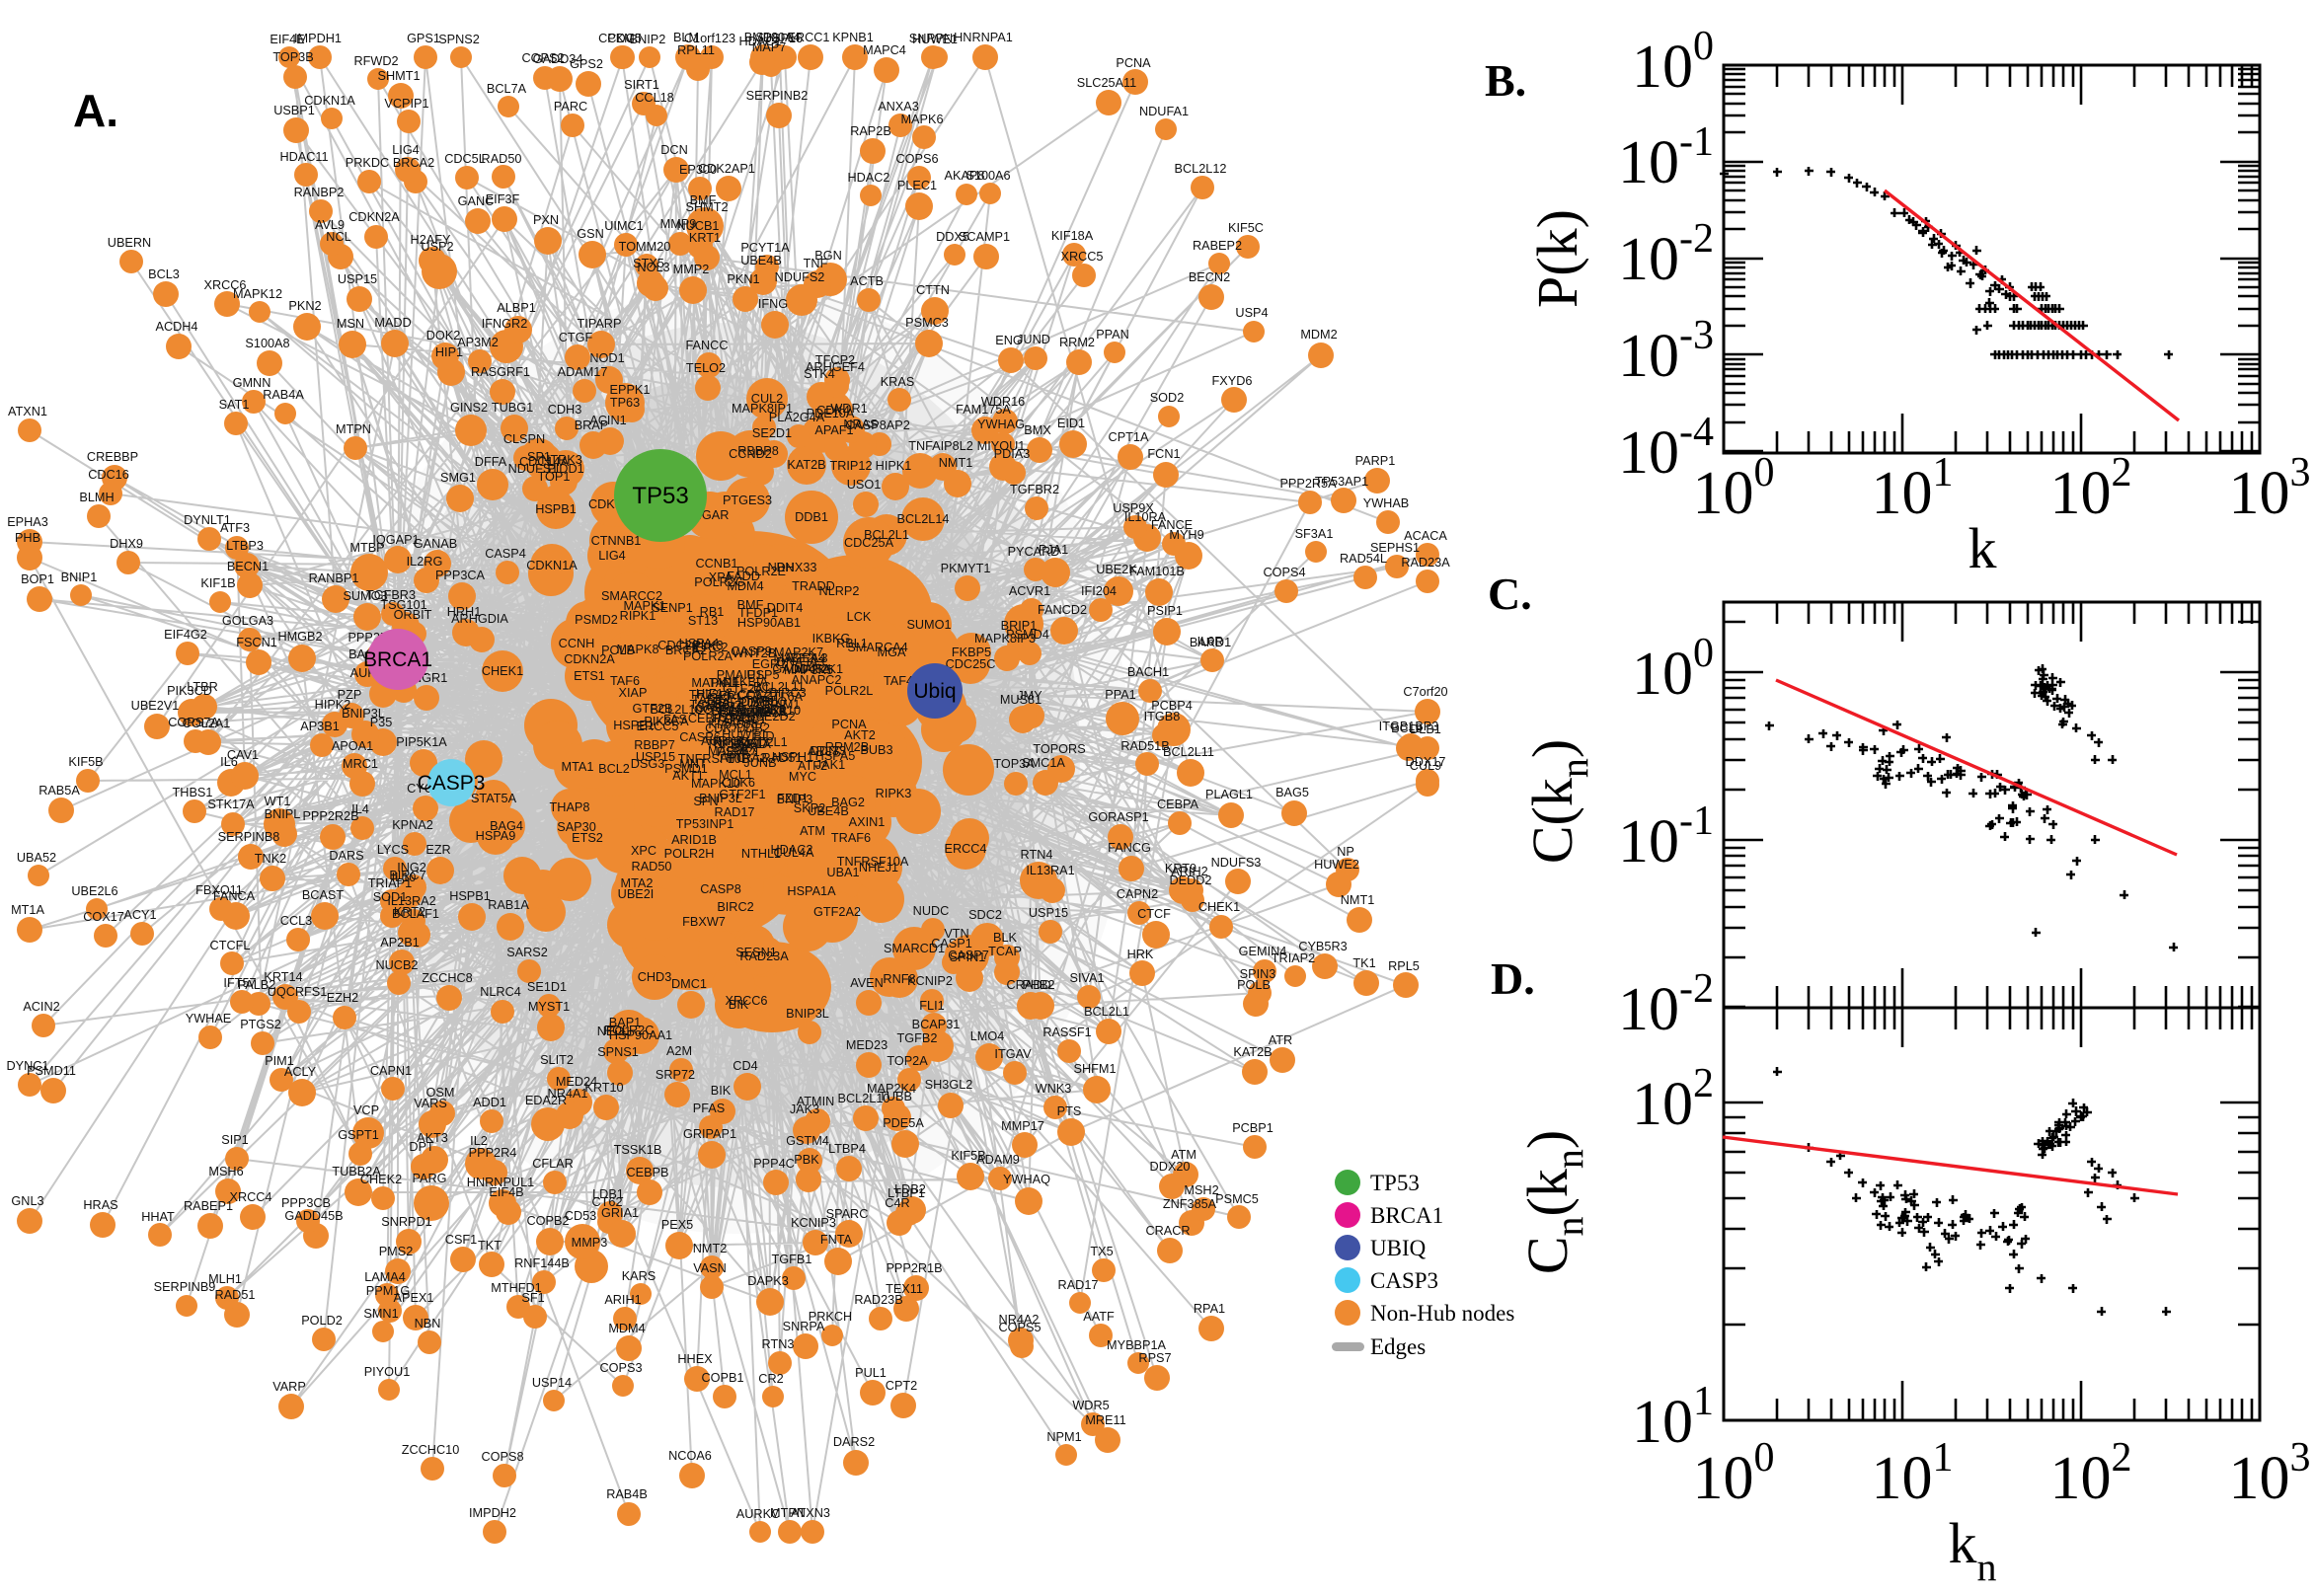  I want to click on svg-text: PPP3CA, so click(460, 575).